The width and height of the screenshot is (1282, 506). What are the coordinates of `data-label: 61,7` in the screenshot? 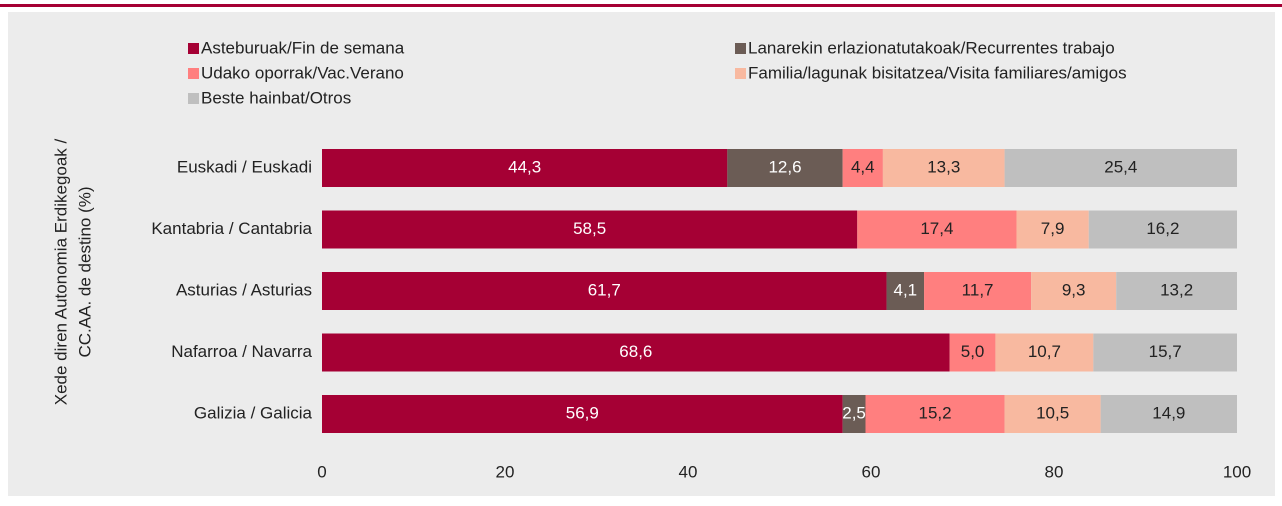 It's located at (604, 289).